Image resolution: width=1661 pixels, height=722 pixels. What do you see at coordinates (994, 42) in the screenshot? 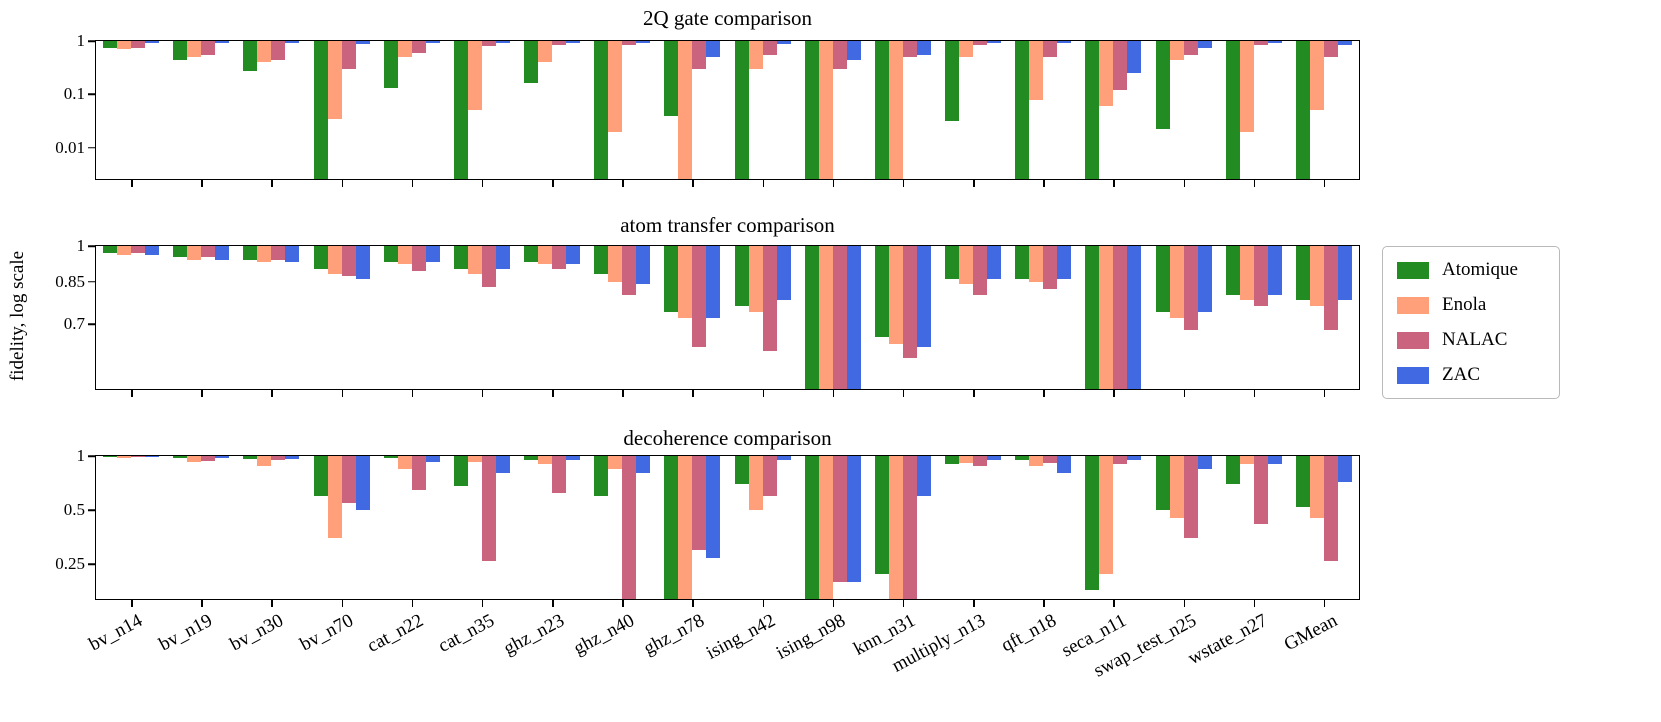
I see `bar-zac-multiply_n13` at bounding box center [994, 42].